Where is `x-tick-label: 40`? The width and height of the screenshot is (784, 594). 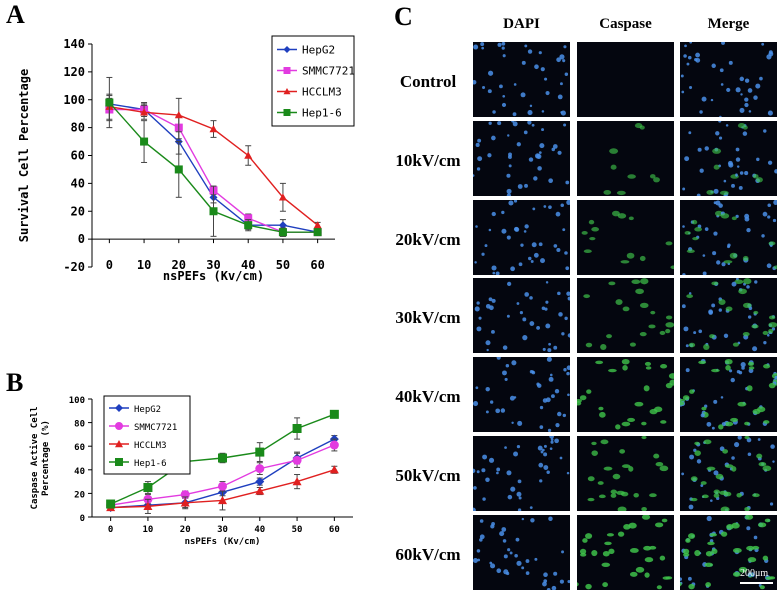
x-tick-label: 40 is located at coordinates (259, 530).